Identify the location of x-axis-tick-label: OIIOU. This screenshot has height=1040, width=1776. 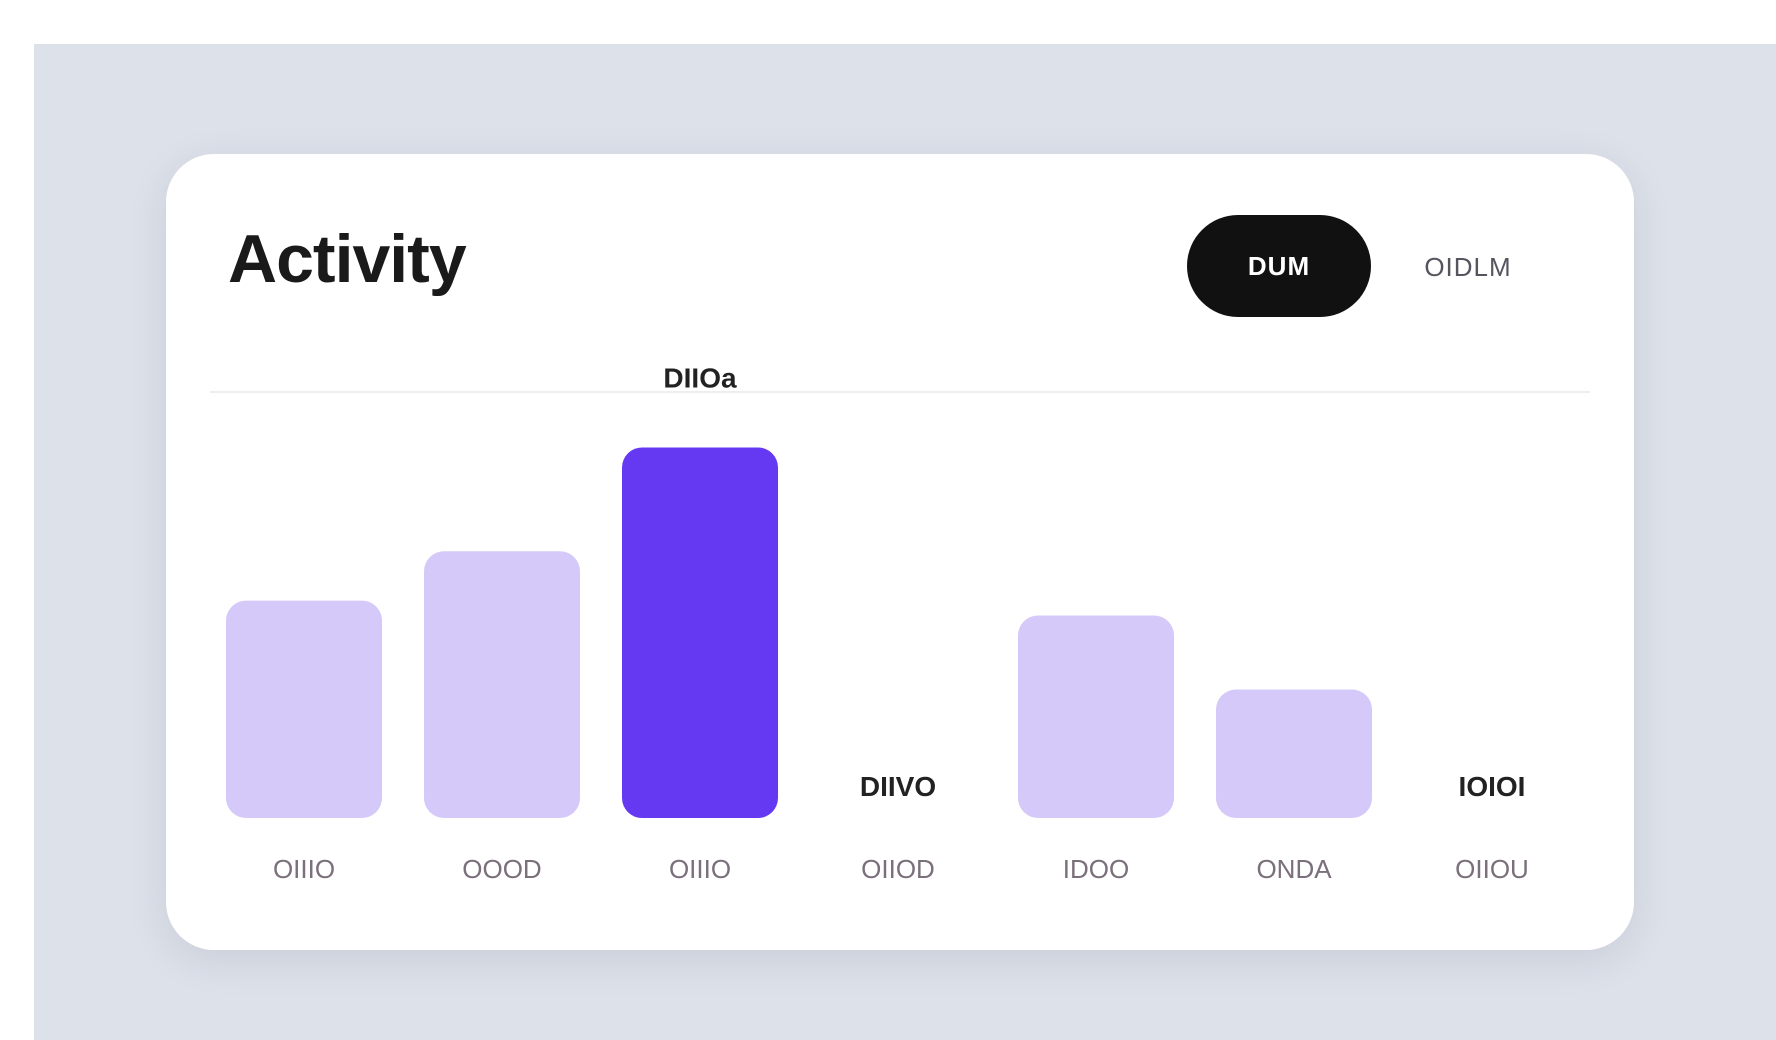
(1492, 869).